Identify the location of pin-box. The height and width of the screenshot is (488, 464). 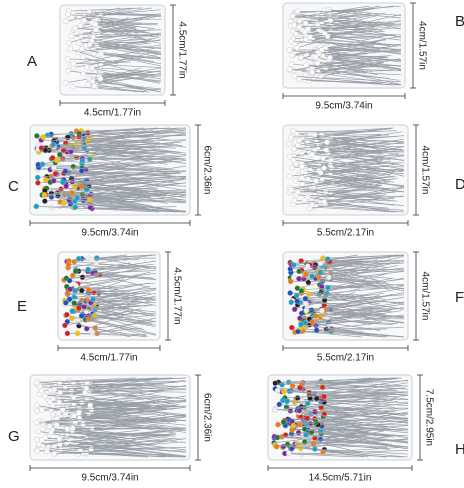
(112, 50).